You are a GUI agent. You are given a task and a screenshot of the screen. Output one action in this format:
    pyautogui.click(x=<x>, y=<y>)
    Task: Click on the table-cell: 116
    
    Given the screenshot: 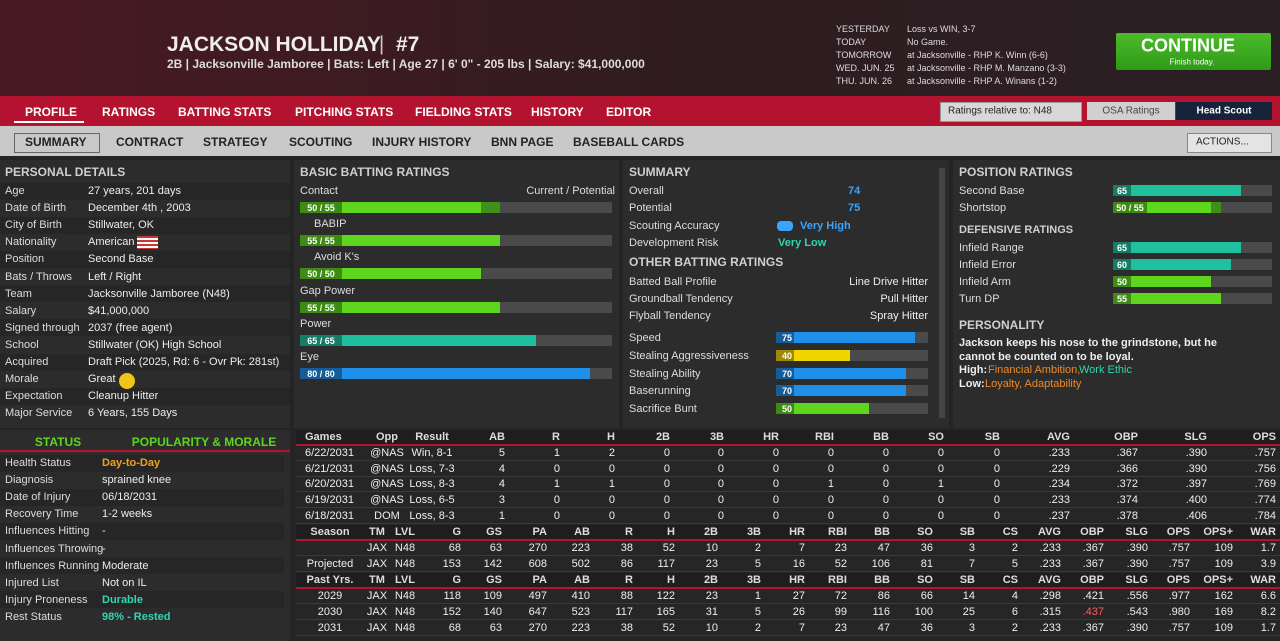 What is the action you would take?
    pyautogui.click(x=881, y=612)
    